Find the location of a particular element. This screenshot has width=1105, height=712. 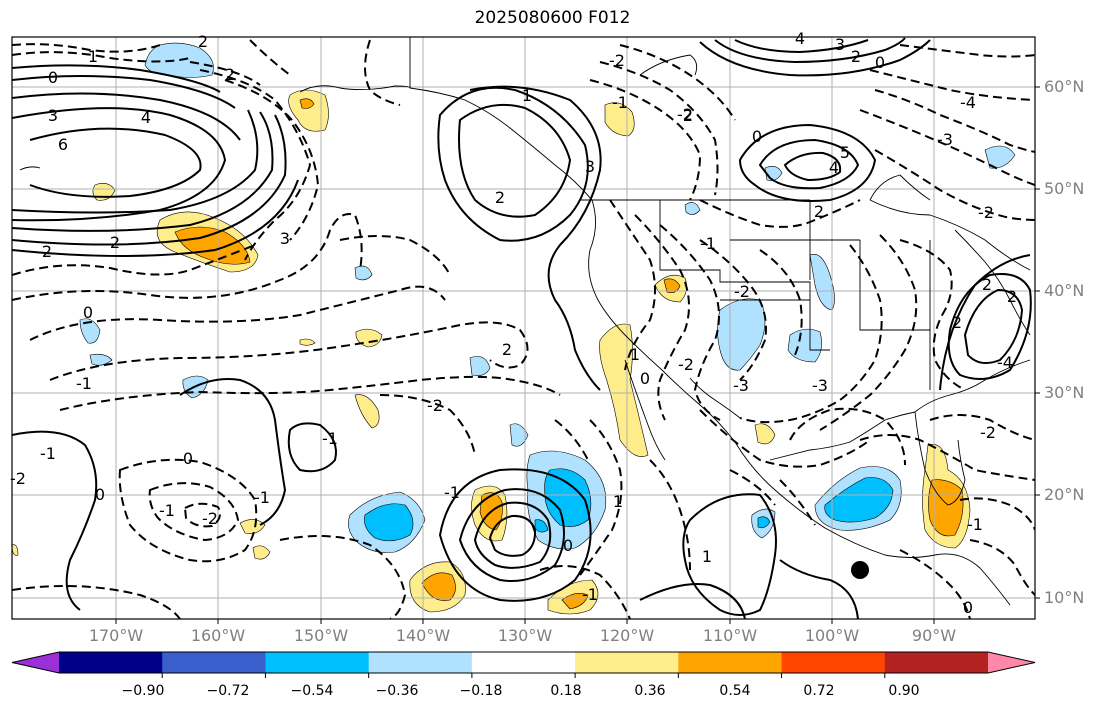

colorbar-tick-label: −0.54 is located at coordinates (312, 691).